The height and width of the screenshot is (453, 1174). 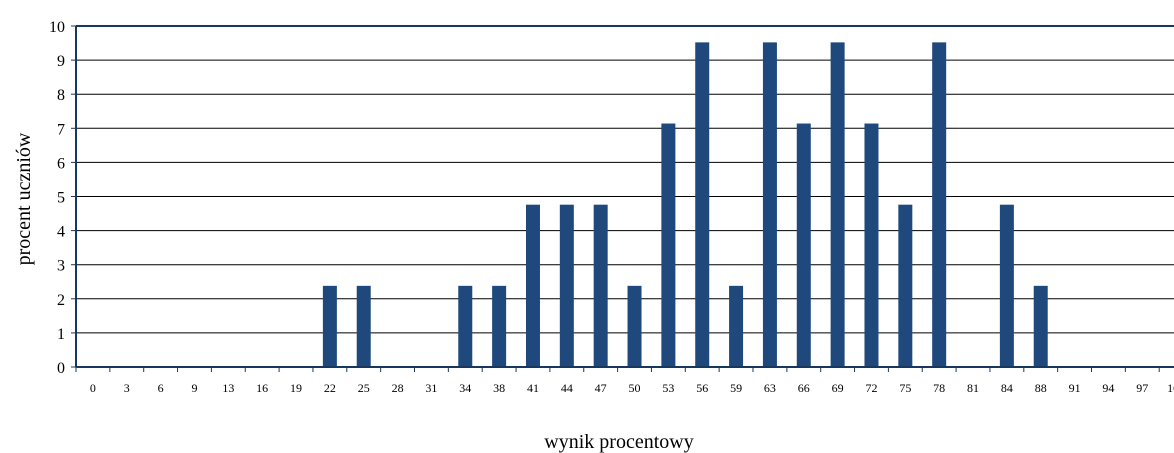 What do you see at coordinates (905, 388) in the screenshot?
I see `x-tick-label: 75` at bounding box center [905, 388].